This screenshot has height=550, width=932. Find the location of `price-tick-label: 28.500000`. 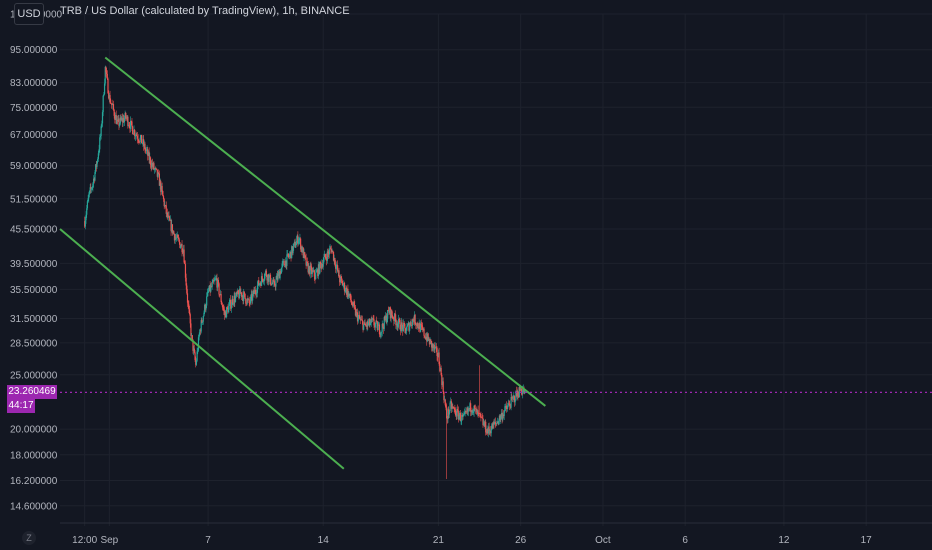

price-tick-label: 28.500000 is located at coordinates (34, 343).